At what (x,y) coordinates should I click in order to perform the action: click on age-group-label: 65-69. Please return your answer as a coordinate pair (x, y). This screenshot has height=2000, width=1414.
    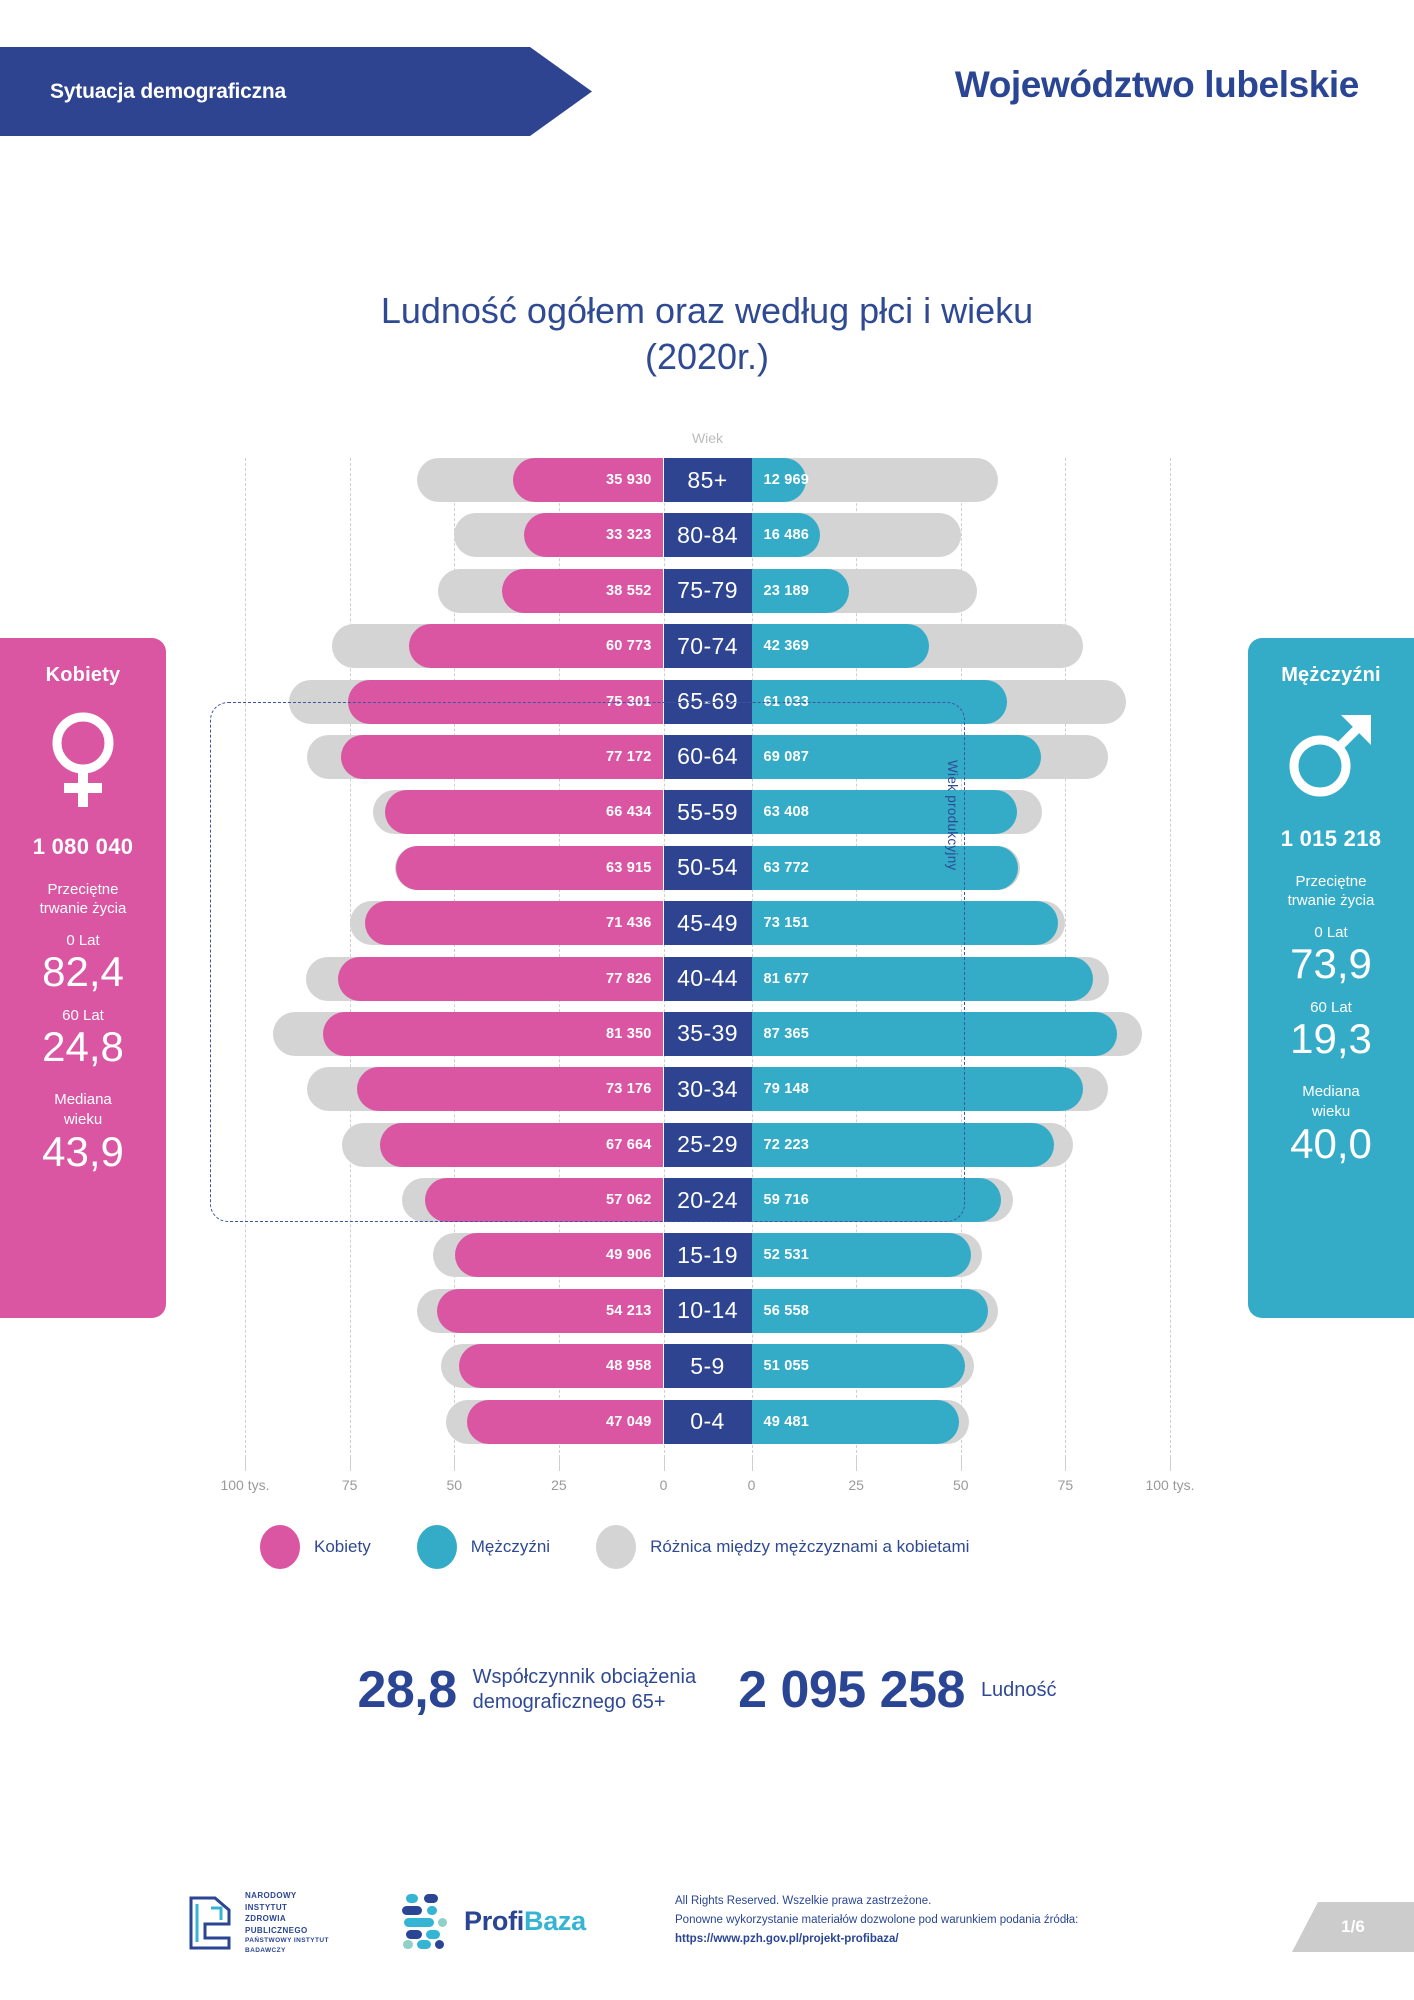
    Looking at the image, I should click on (707, 701).